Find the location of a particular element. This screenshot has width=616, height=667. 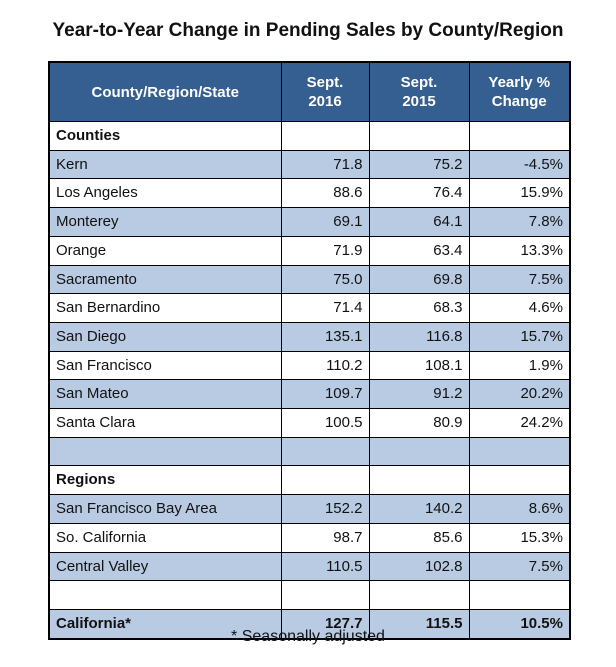

table-row: Orange 71.9 63.4 13.3% is located at coordinates (309, 250).